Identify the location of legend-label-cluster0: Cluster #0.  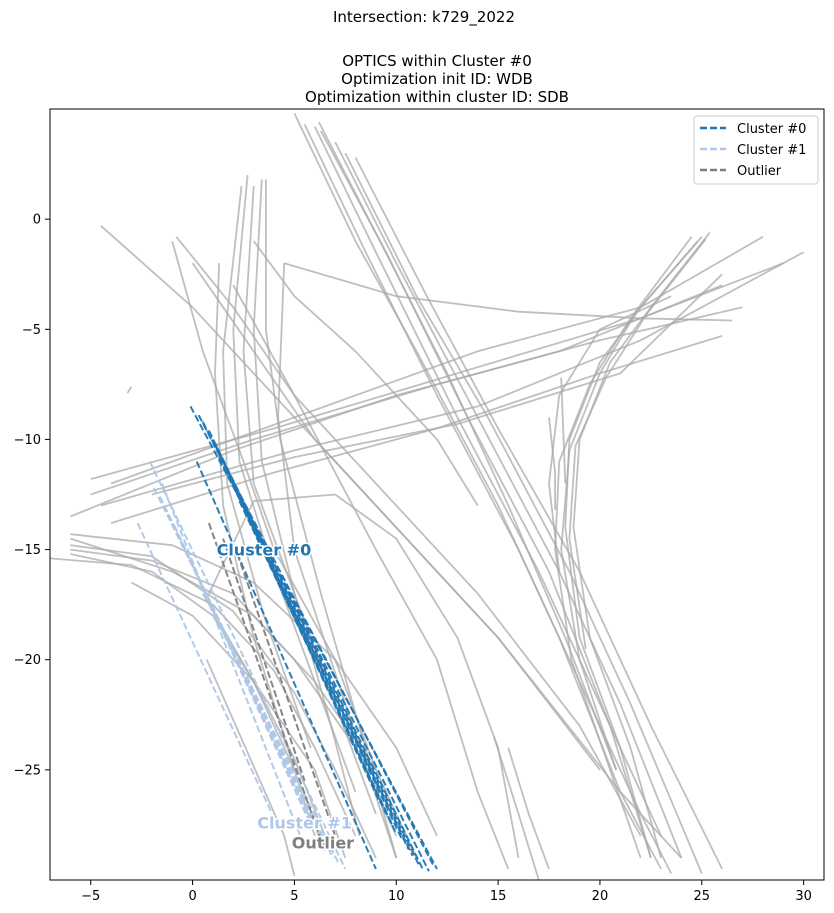
(771, 129).